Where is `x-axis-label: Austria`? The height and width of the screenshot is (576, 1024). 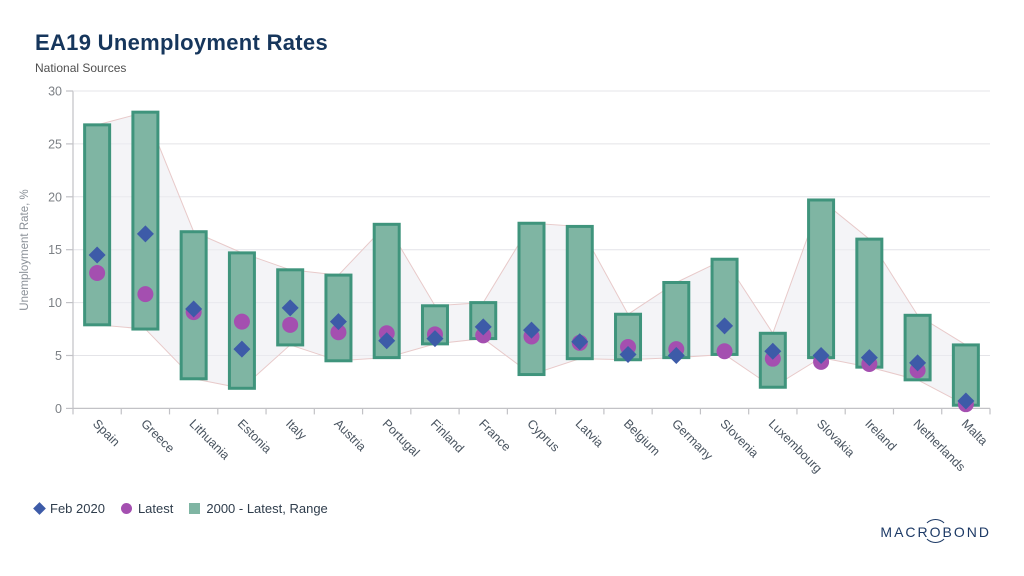 x-axis-label: Austria is located at coordinates (349, 435).